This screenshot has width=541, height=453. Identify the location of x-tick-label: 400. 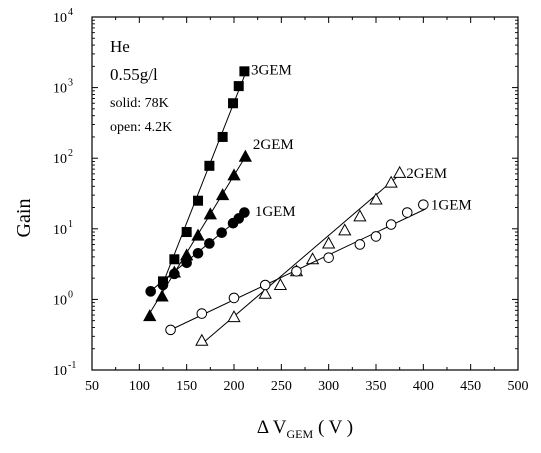
(423, 386).